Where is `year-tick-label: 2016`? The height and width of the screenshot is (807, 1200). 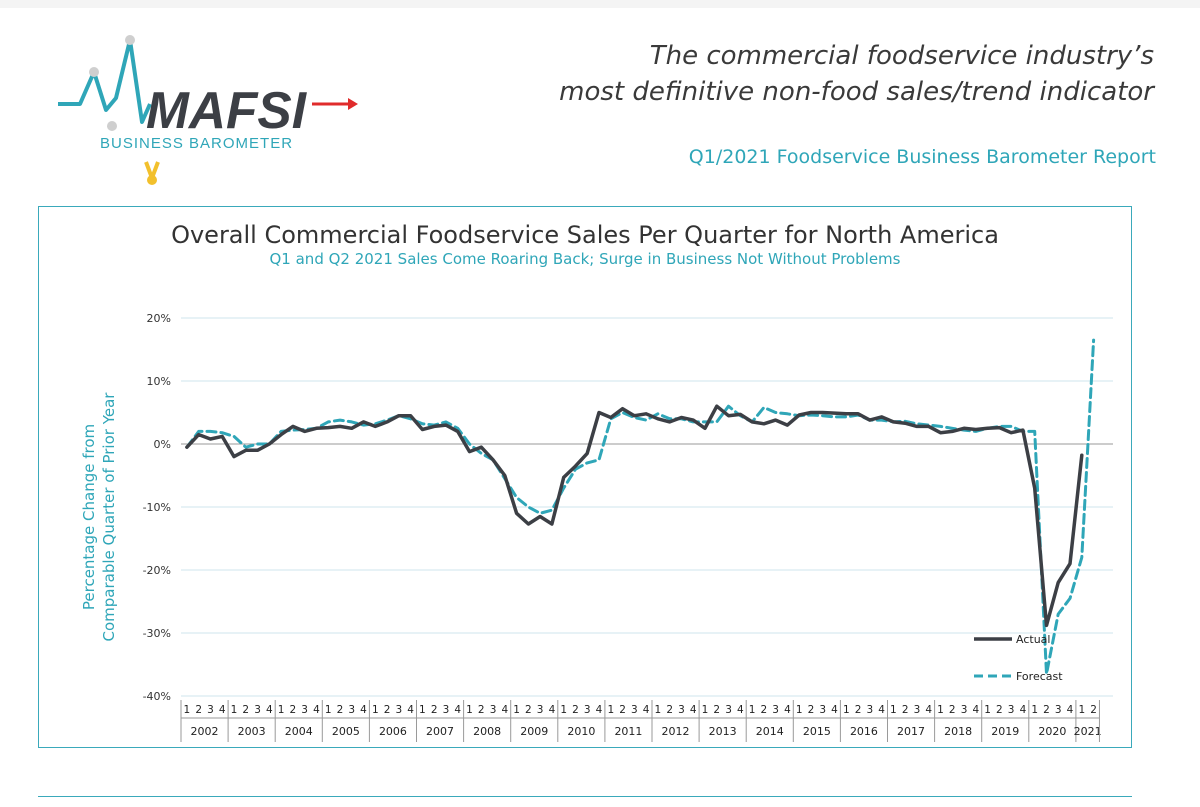
year-tick-label: 2016 is located at coordinates (864, 731).